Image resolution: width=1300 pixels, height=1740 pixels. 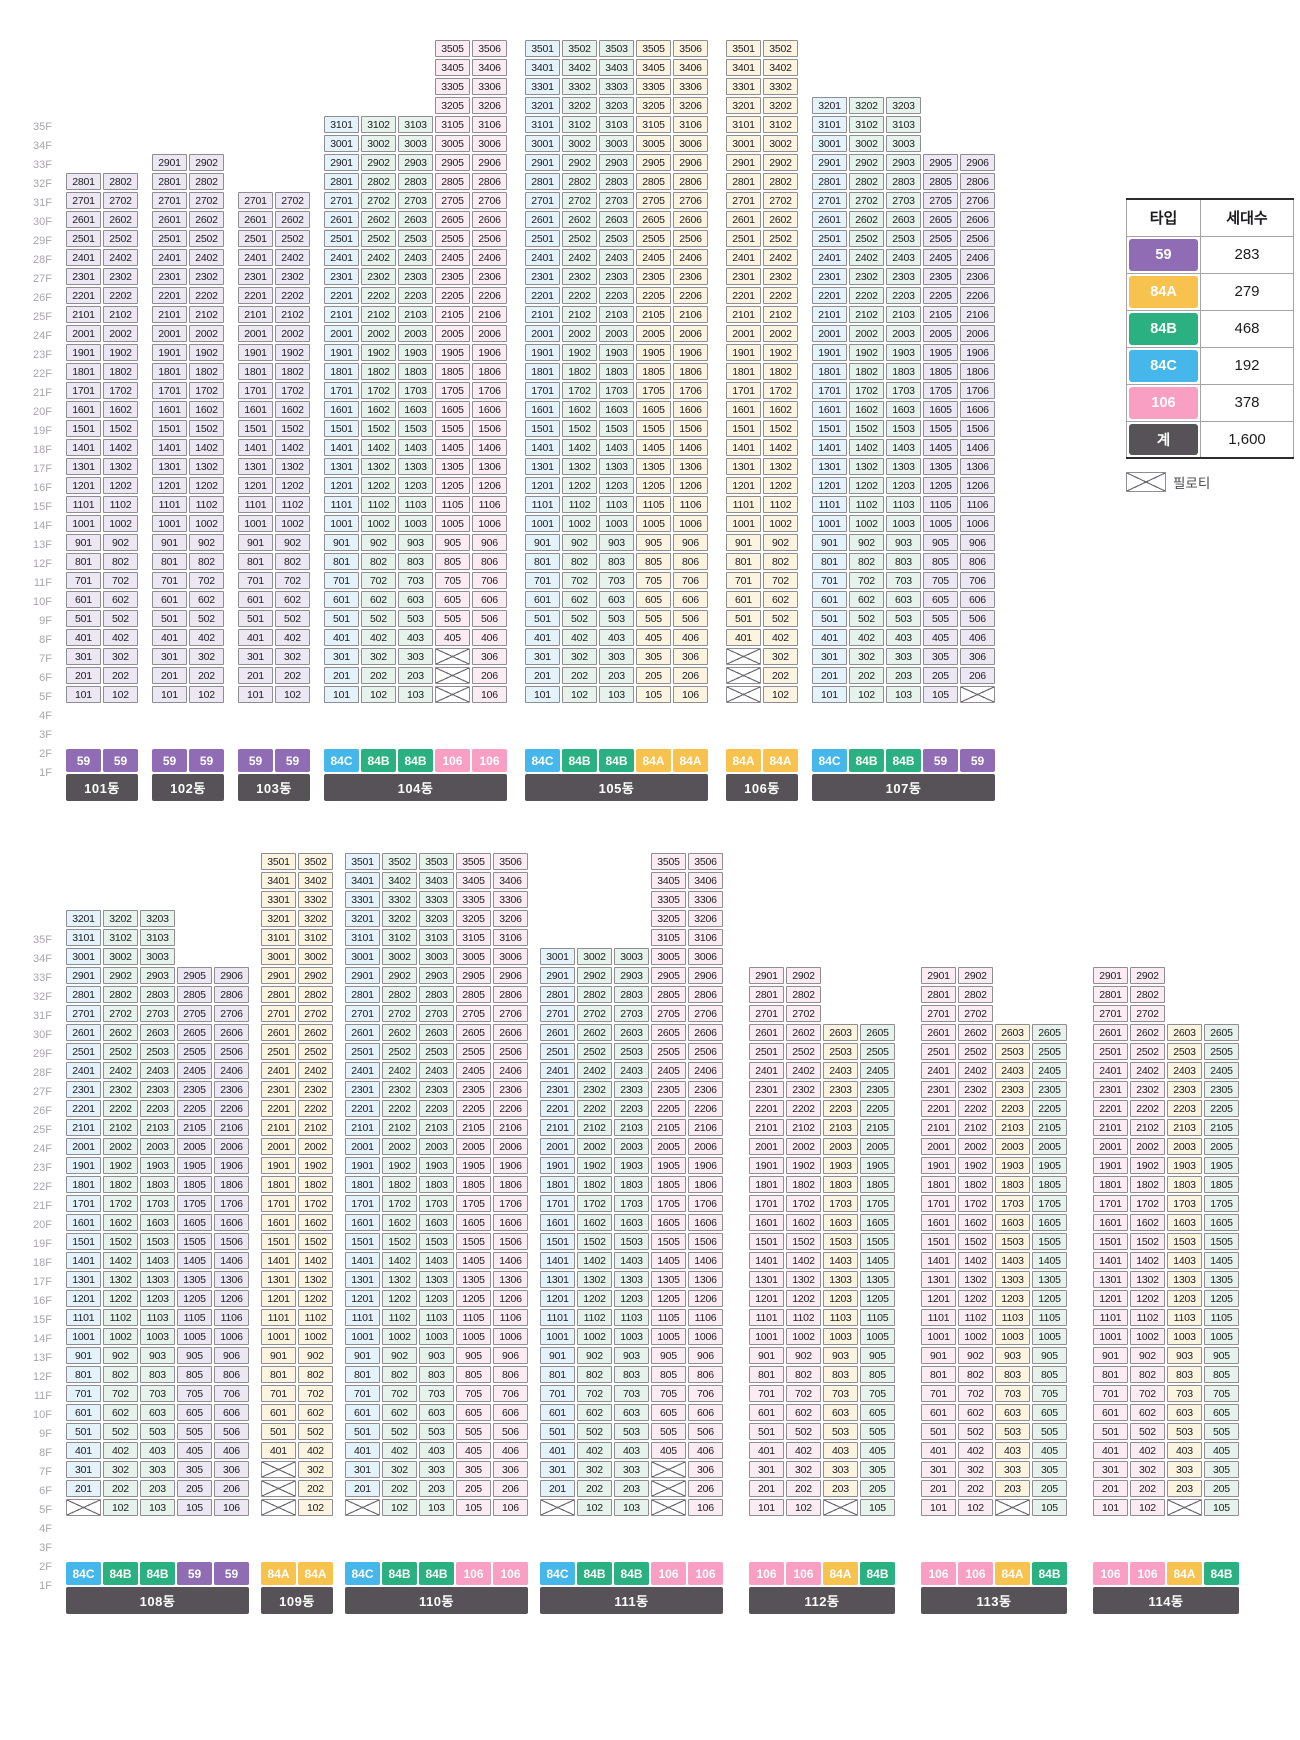 What do you see at coordinates (766, 1032) in the screenshot?
I see `unit-cell: 2601` at bounding box center [766, 1032].